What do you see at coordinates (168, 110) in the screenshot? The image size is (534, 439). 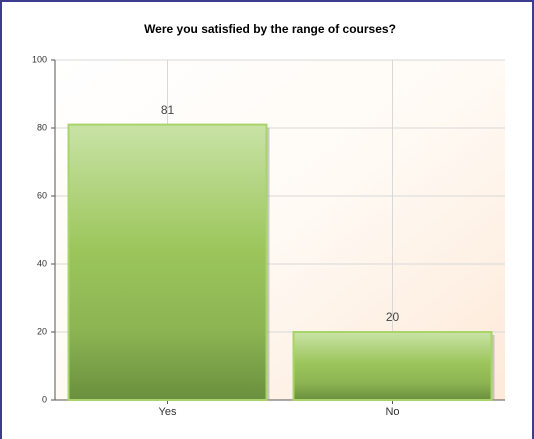 I see `data-label: 81` at bounding box center [168, 110].